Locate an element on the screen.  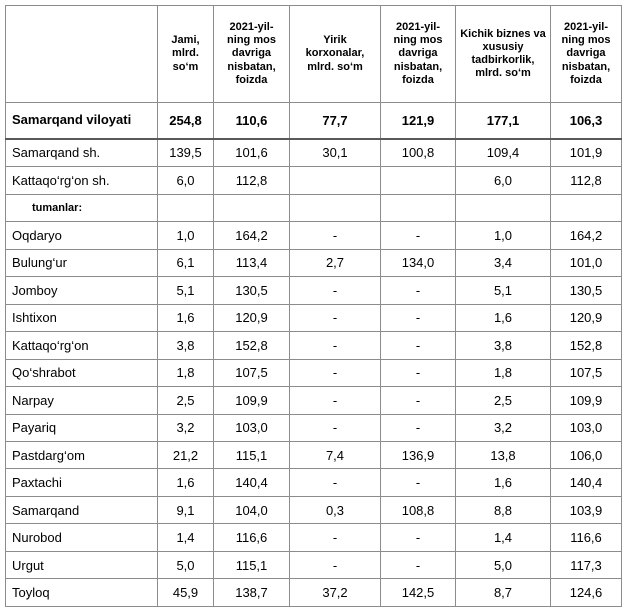
table-cell: 136,9 is located at coordinates (418, 455).